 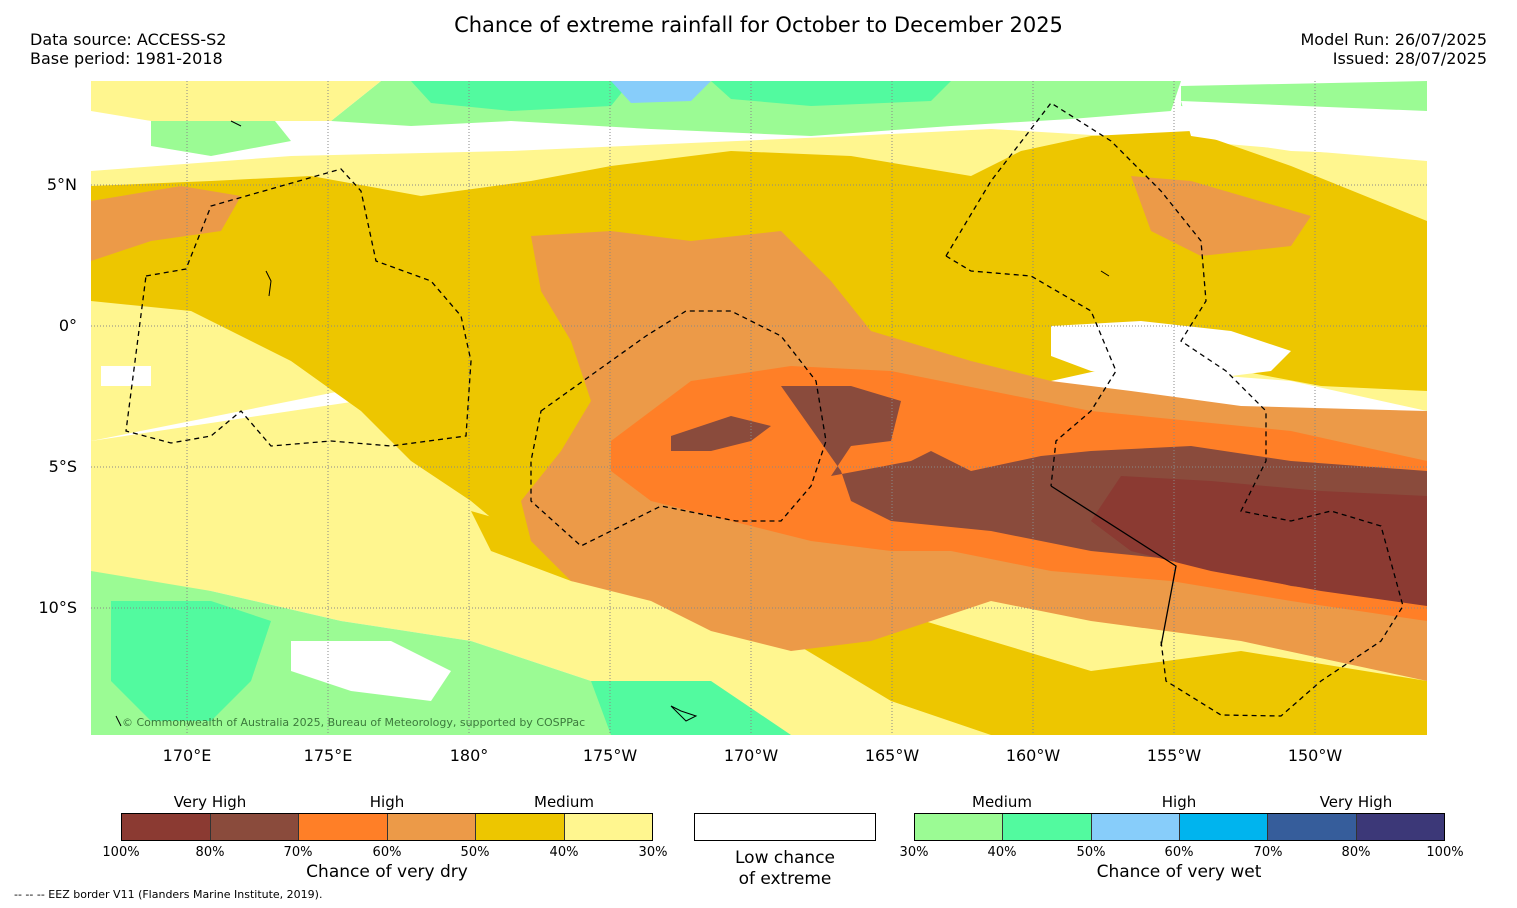 What do you see at coordinates (62, 466) in the screenshot?
I see `lat-label-5s: 5°S` at bounding box center [62, 466].